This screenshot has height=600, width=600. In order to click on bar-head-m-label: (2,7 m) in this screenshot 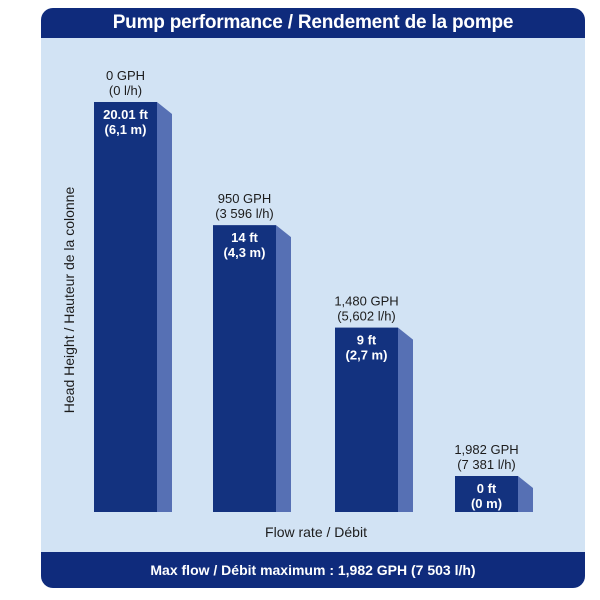, I will do `click(367, 355)`.